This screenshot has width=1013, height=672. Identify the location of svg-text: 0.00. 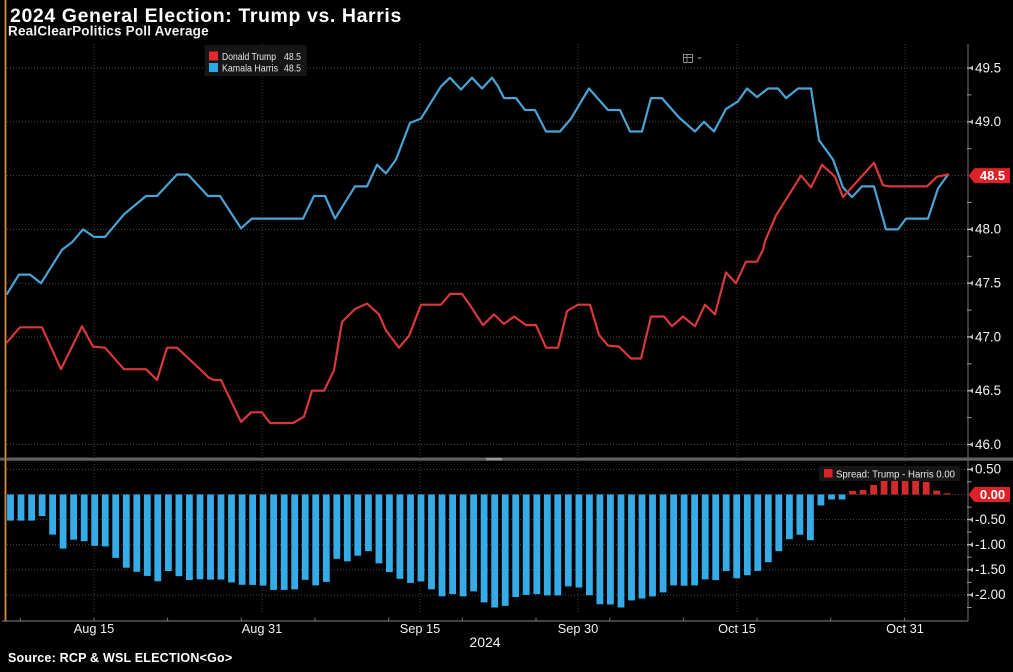
(992, 494).